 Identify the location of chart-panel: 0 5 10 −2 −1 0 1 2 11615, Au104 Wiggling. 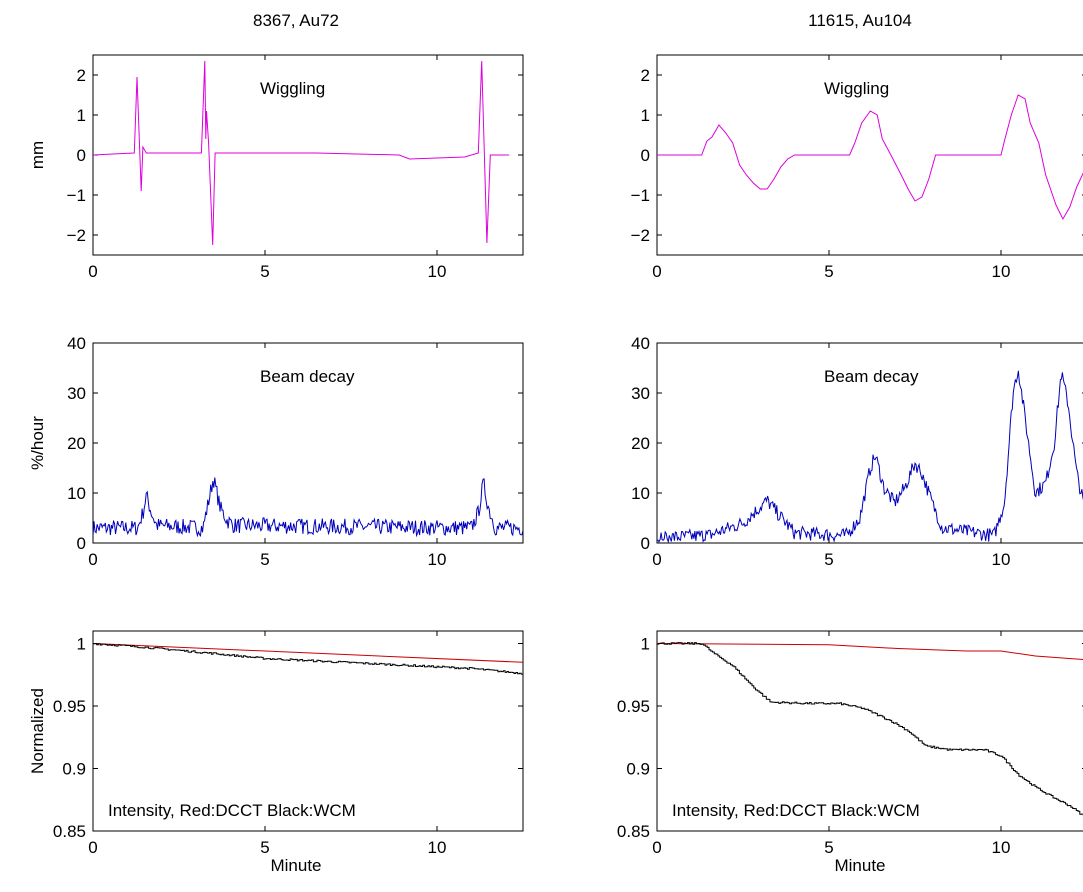
(857, 146).